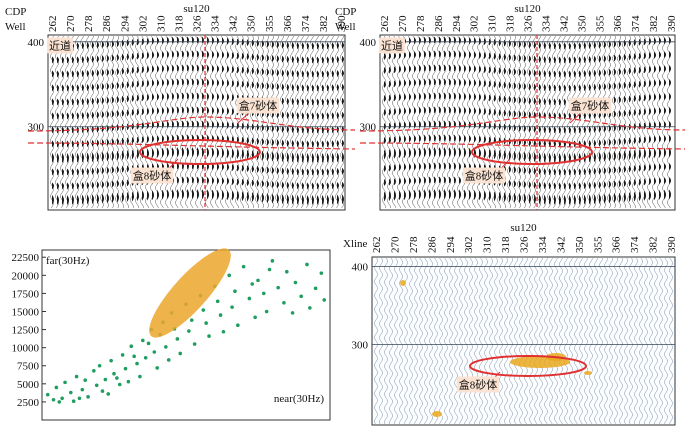 This screenshot has width=685, height=435. I want to click on y-tick-label: 17500, so click(26, 294).